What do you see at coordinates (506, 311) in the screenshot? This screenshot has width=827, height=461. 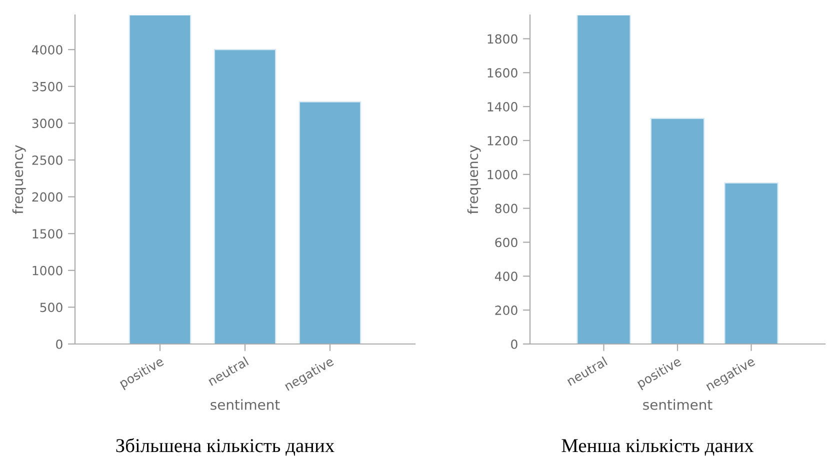 I see `y-tick-label: 200` at bounding box center [506, 311].